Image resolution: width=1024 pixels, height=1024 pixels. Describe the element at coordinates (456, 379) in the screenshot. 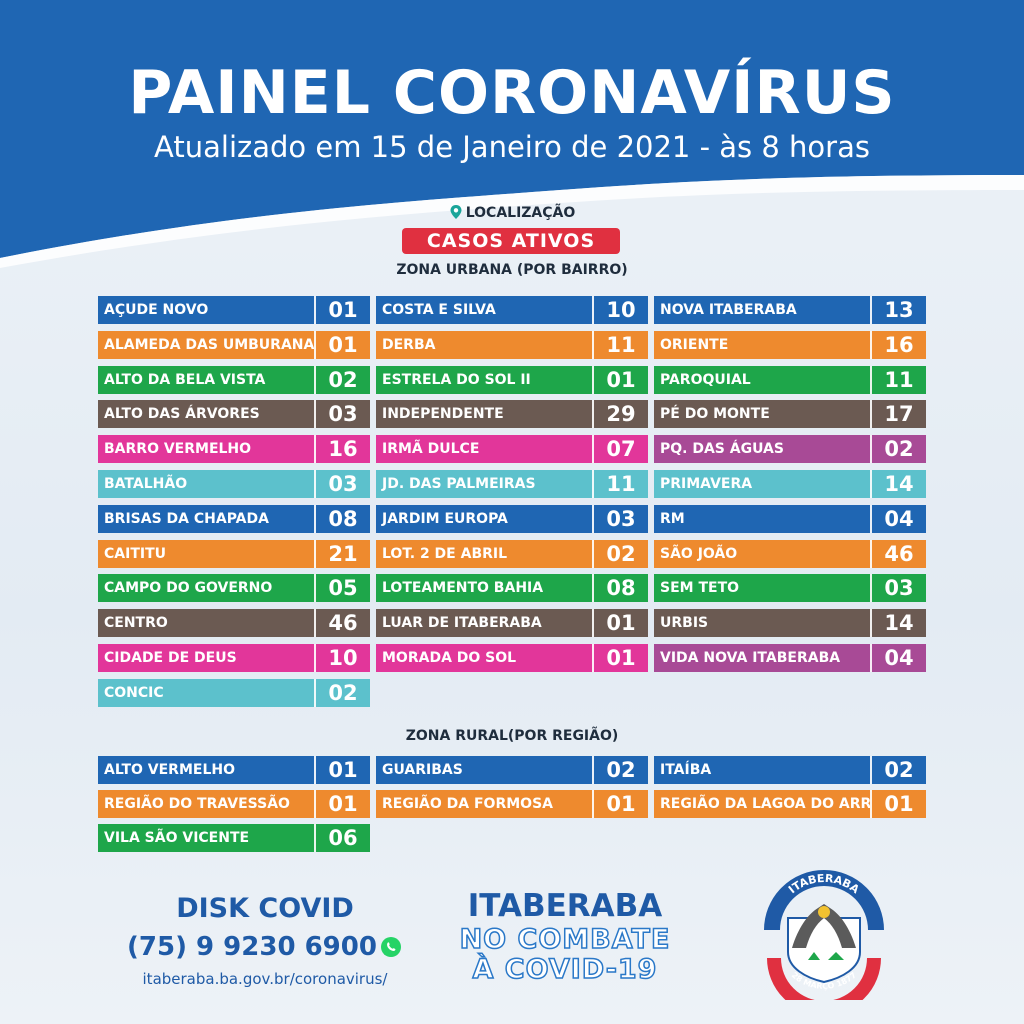

I see `urban-case-name: ESTRELA DO SOL II` at that location.